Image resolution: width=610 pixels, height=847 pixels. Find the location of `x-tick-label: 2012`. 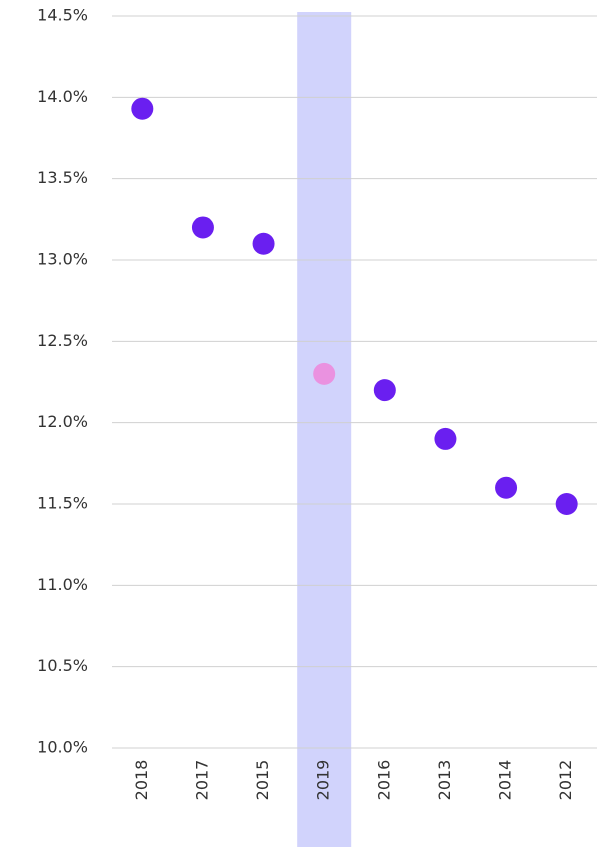

x-tick-label: 2012 is located at coordinates (565, 780).